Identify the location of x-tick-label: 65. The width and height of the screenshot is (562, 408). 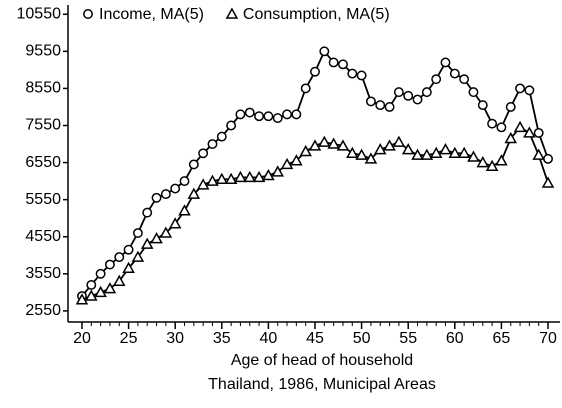
(502, 338).